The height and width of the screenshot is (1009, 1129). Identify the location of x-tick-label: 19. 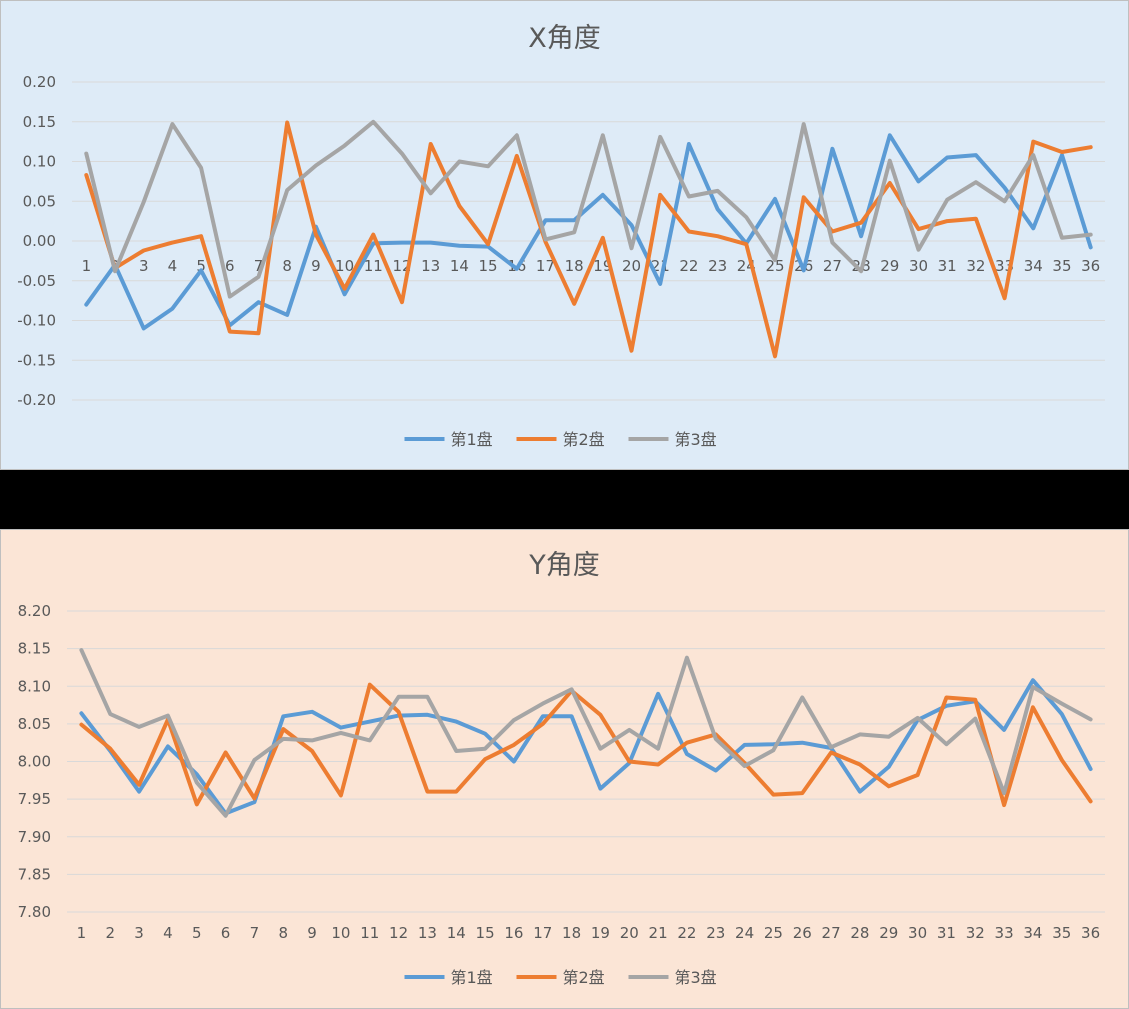
(600, 933).